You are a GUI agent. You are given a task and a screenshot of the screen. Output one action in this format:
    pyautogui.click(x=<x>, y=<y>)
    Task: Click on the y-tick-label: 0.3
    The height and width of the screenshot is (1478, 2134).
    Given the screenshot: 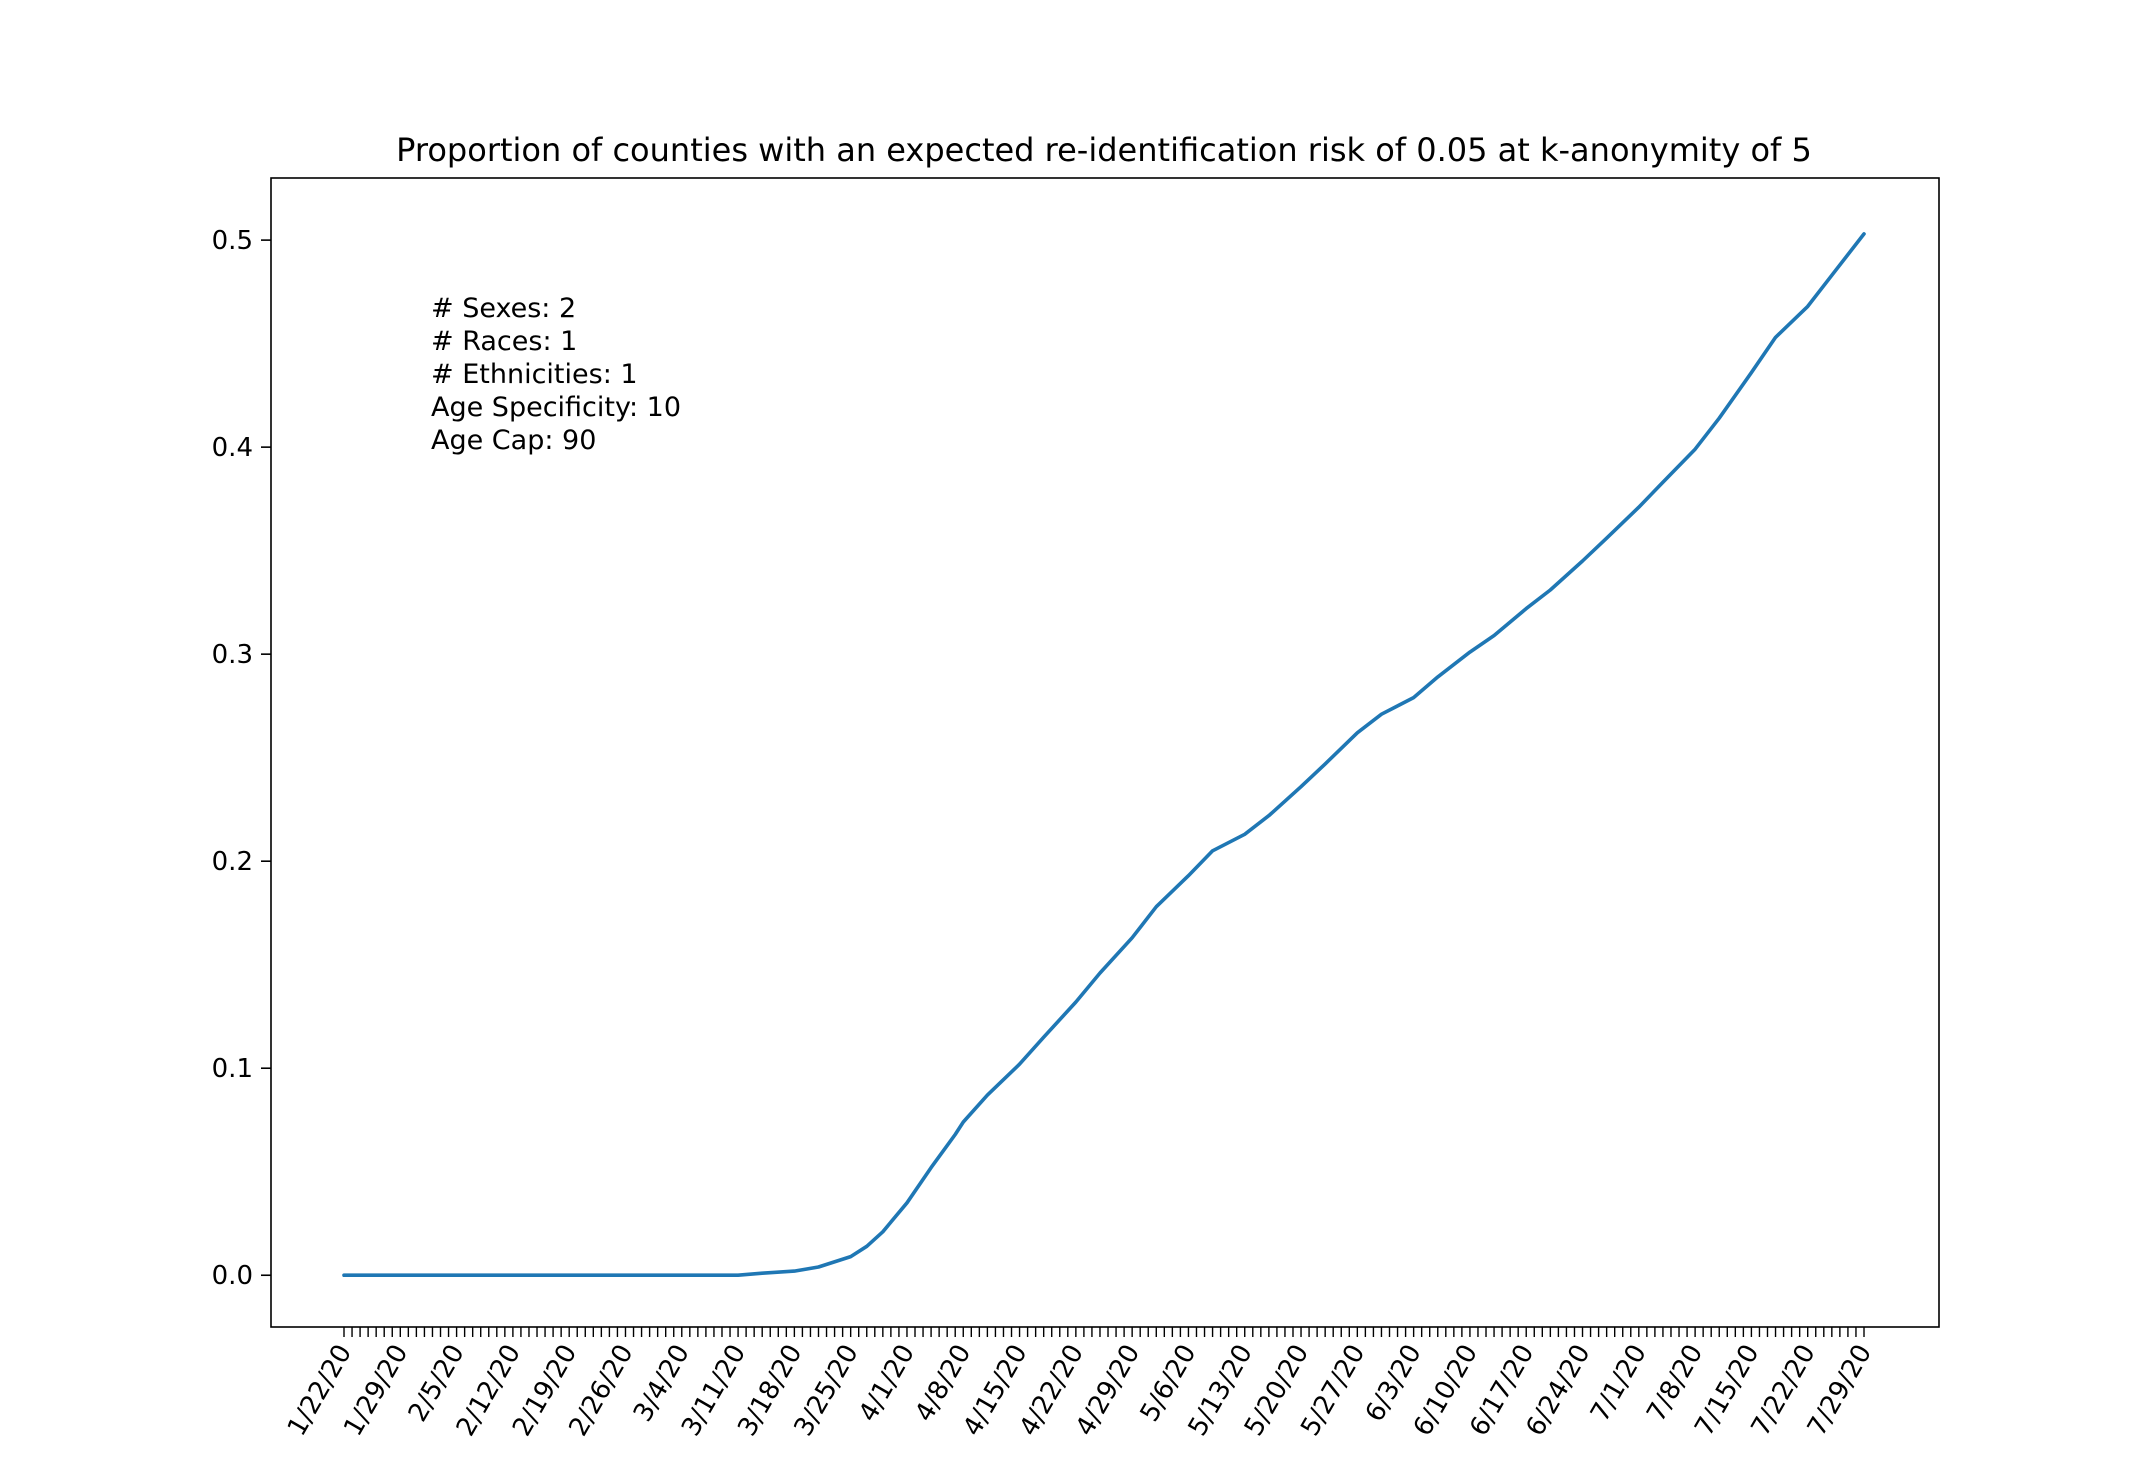 What is the action you would take?
    pyautogui.click(x=232, y=655)
    